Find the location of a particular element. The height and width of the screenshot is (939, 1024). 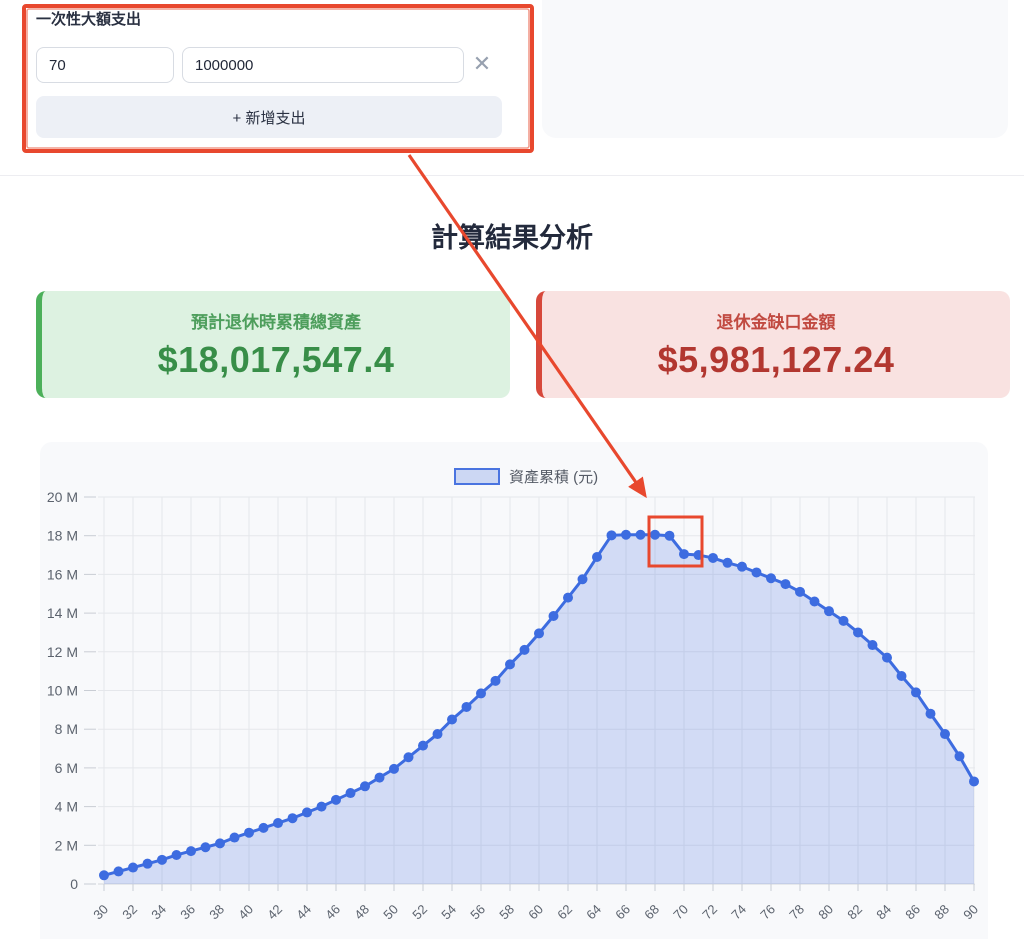

x-tick-label: 80 is located at coordinates (825, 912).